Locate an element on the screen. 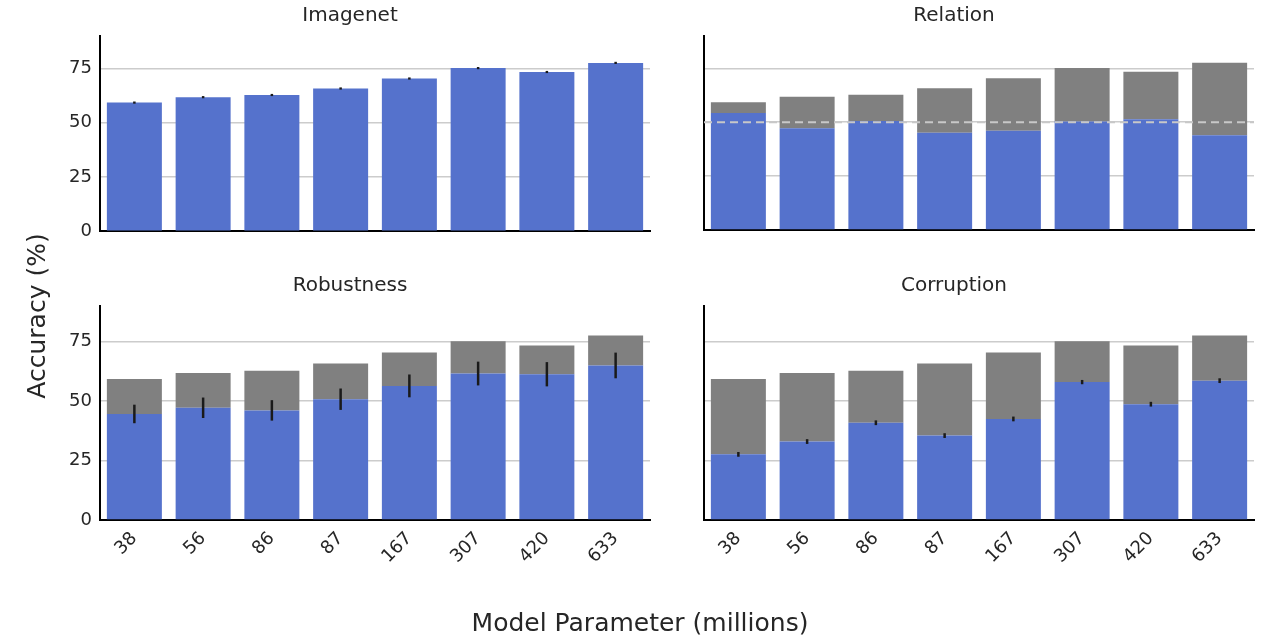  y-axis-title: Accuracy (%) is located at coordinates (36, 316).